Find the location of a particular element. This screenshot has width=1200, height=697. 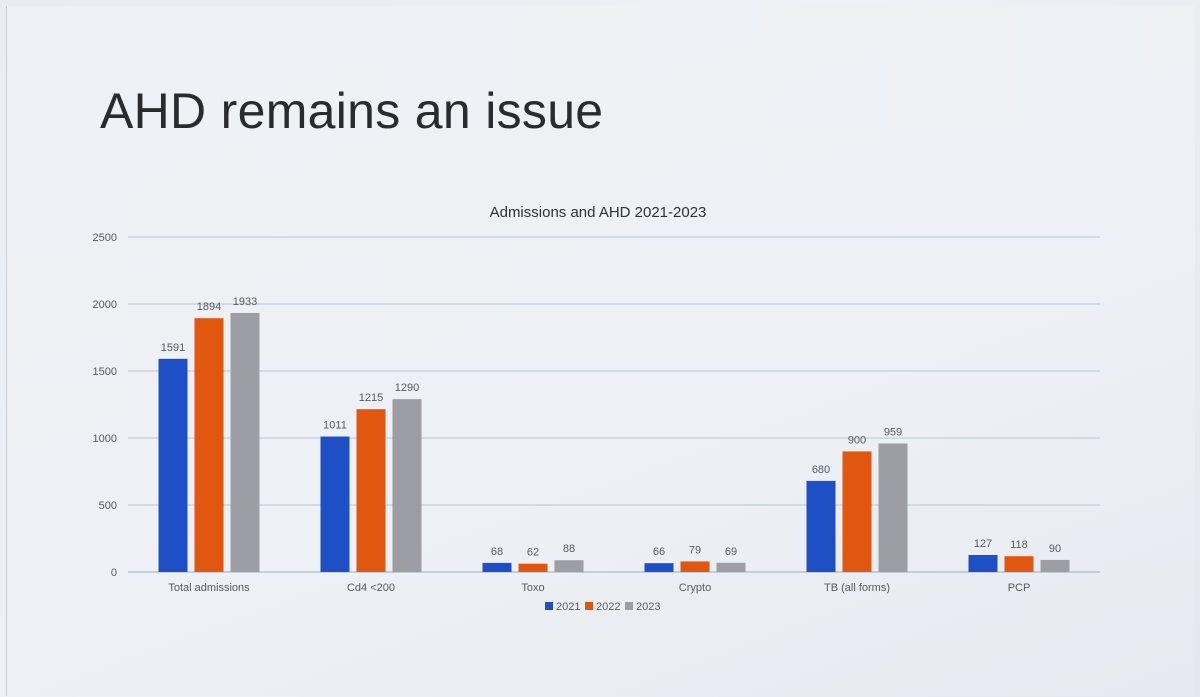

data-label: 1290 is located at coordinates (407, 388).